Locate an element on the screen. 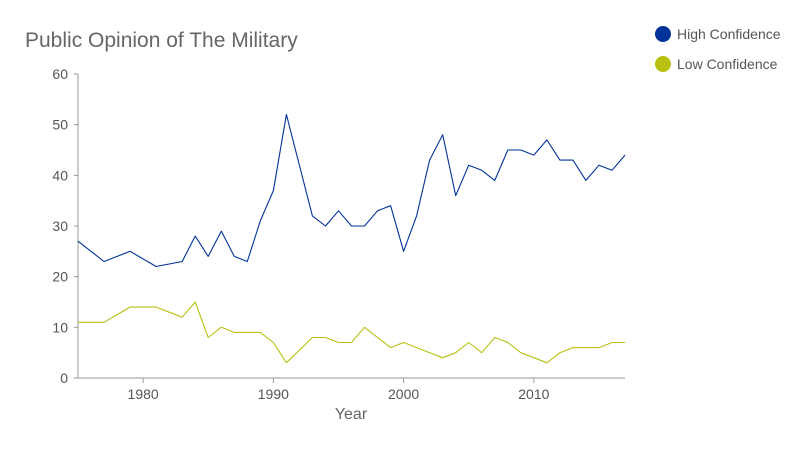  legend-swatch-low-confidence is located at coordinates (663, 64).